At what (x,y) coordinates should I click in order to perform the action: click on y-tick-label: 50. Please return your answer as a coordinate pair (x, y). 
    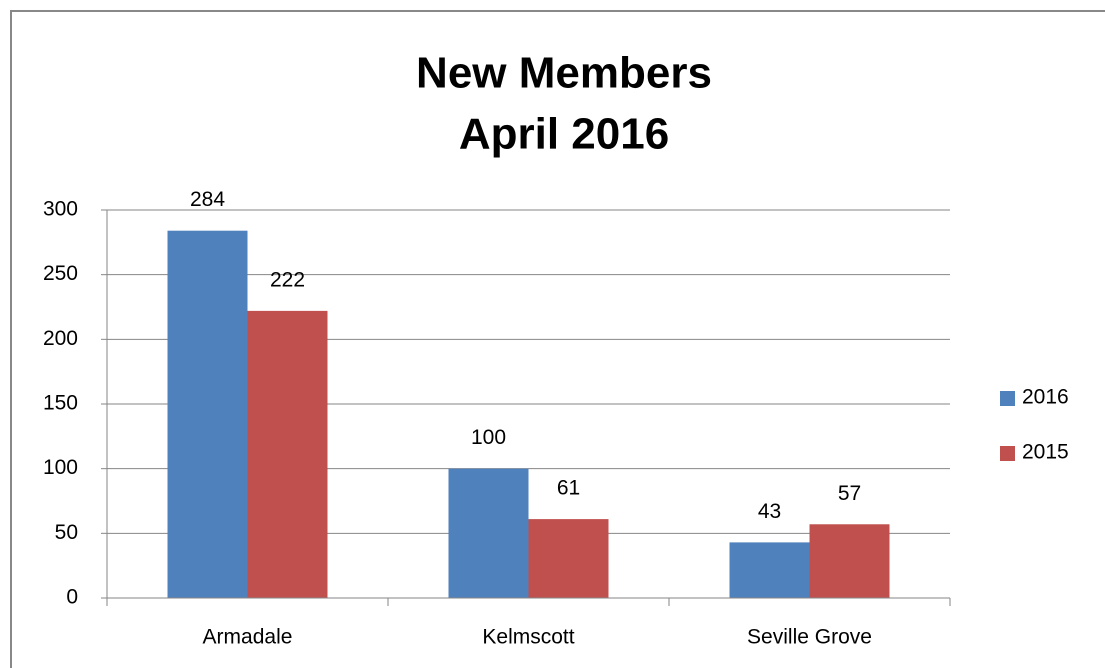
    Looking at the image, I should click on (66, 532).